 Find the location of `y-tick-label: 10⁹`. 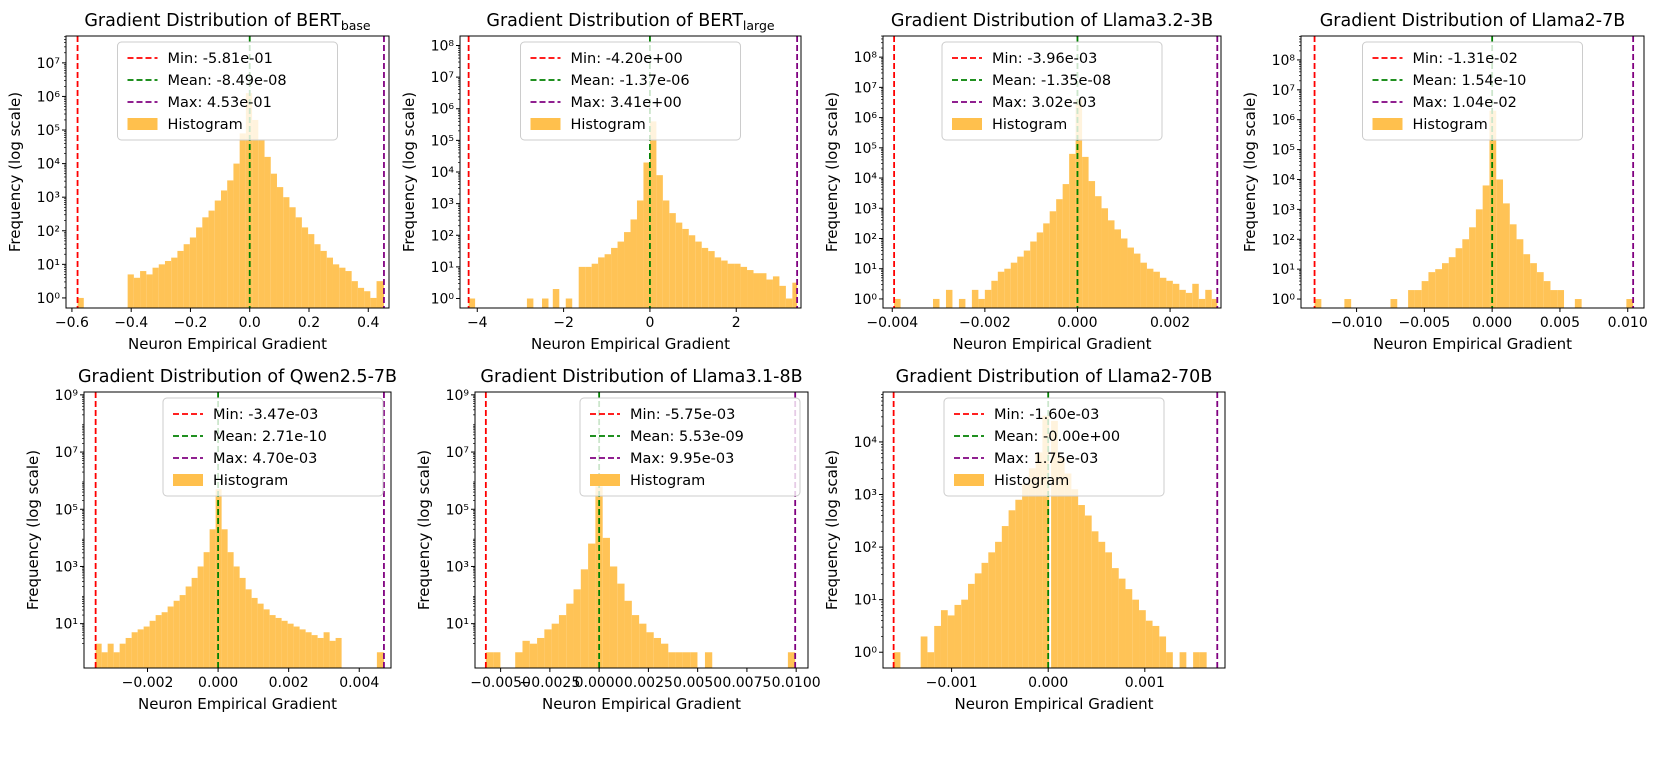

y-tick-label: 10⁹ is located at coordinates (458, 396).